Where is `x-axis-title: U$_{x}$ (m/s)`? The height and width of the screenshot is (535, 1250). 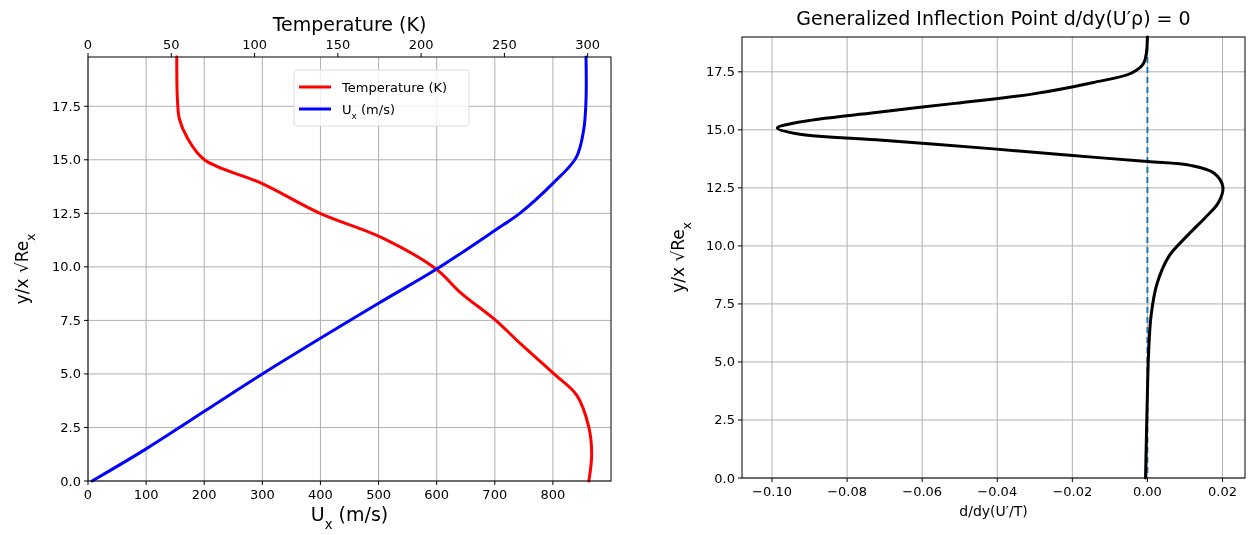 x-axis-title: U$_{x}$ (m/s) is located at coordinates (349, 517).